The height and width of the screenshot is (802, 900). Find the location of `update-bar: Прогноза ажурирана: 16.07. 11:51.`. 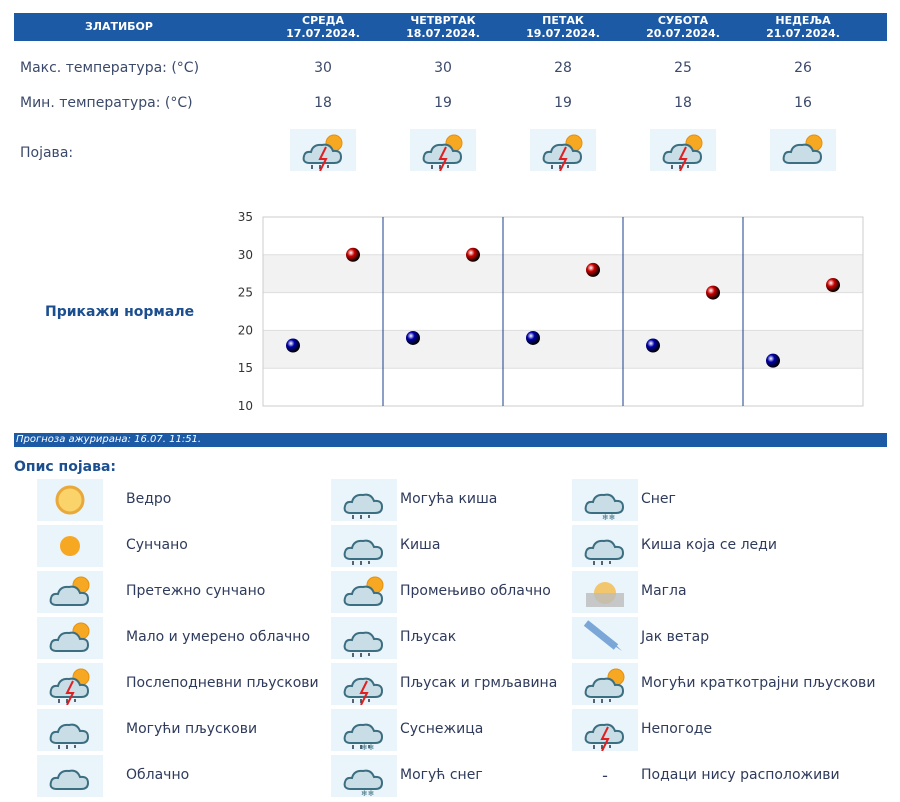

update-bar: Прогноза ажурирана: 16.07. 11:51. is located at coordinates (450, 440).